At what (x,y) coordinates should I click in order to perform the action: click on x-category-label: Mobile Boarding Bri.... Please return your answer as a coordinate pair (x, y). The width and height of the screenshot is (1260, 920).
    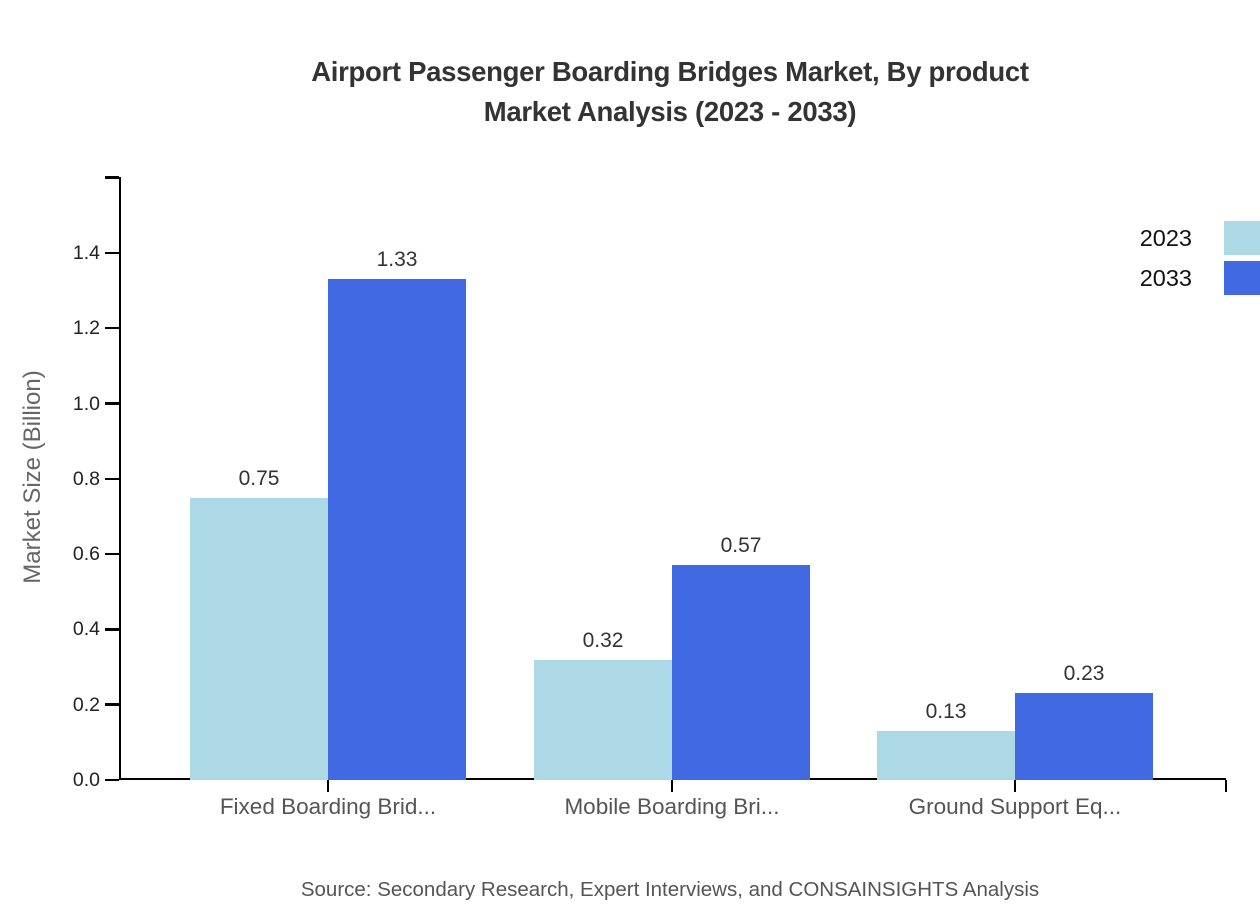
    Looking at the image, I should click on (672, 806).